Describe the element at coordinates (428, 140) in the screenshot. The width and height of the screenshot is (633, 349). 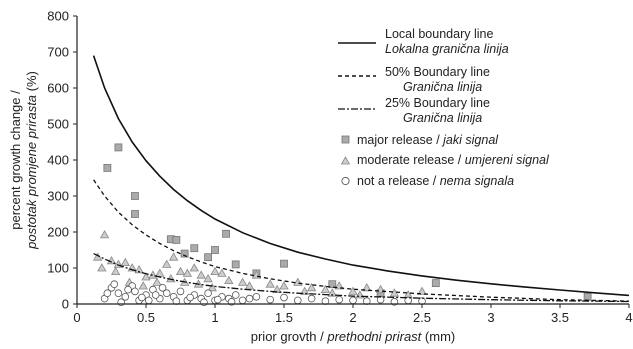
I see `legend-label-major: major release / jaki signal` at that location.